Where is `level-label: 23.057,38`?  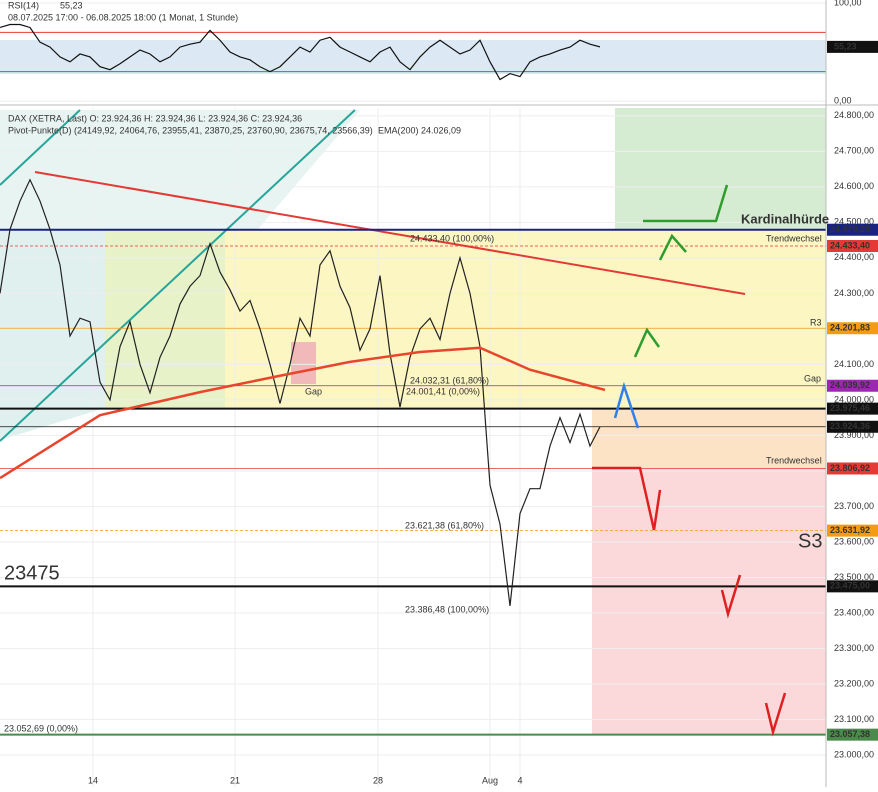 level-label: 23.057,38 is located at coordinates (850, 734).